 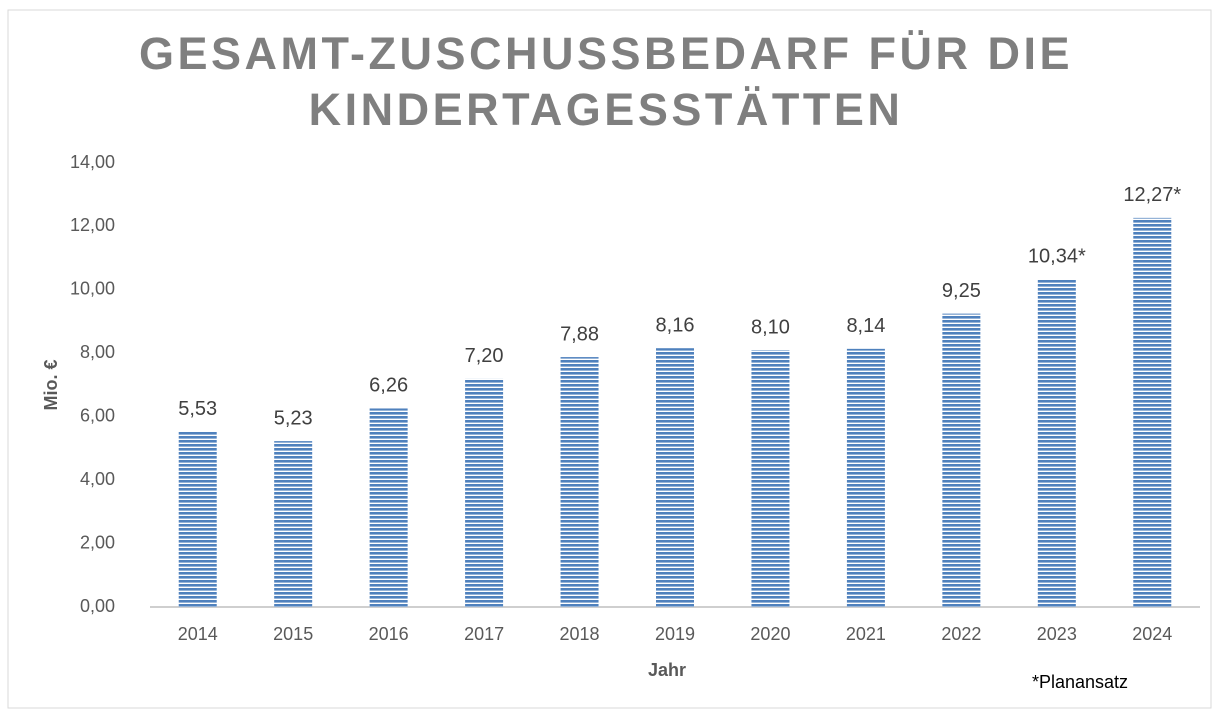 What do you see at coordinates (1057, 634) in the screenshot?
I see `x-tick-label: 2023` at bounding box center [1057, 634].